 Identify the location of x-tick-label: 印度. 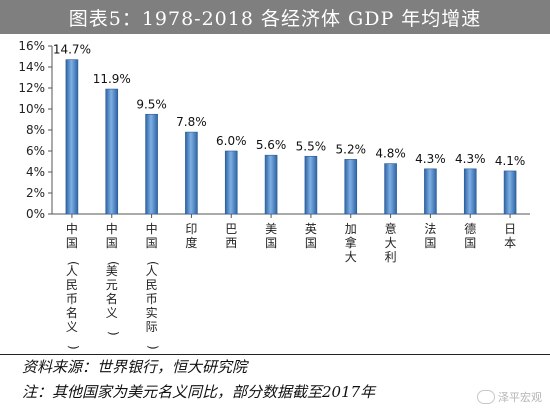
(191, 236).